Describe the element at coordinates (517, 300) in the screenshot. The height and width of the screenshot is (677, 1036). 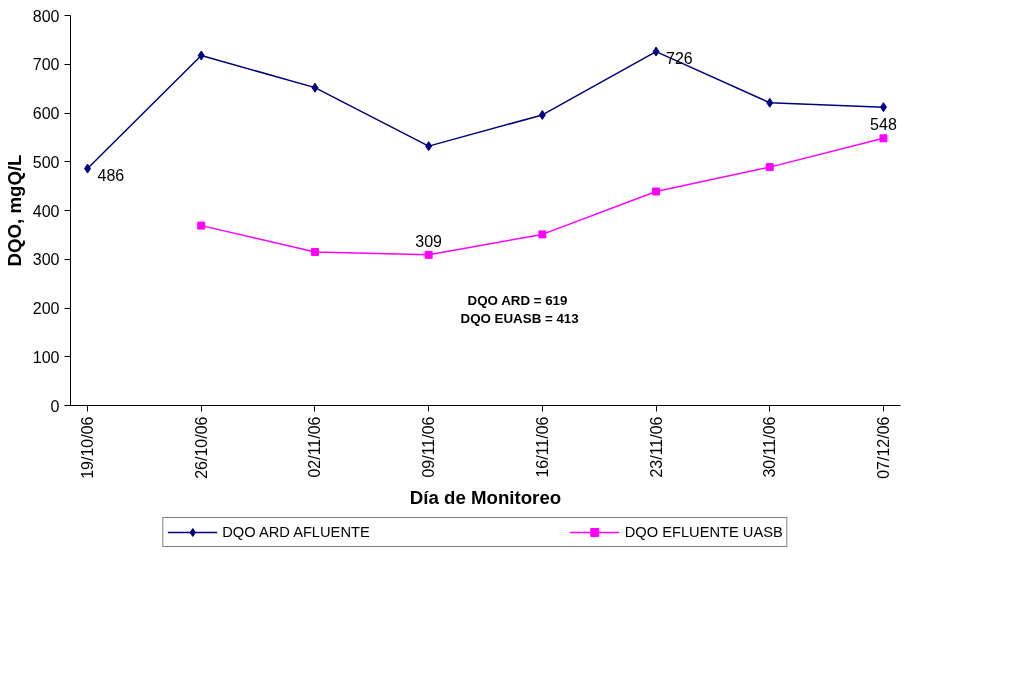
I see `annotation: DQO ARD = 619` at that location.